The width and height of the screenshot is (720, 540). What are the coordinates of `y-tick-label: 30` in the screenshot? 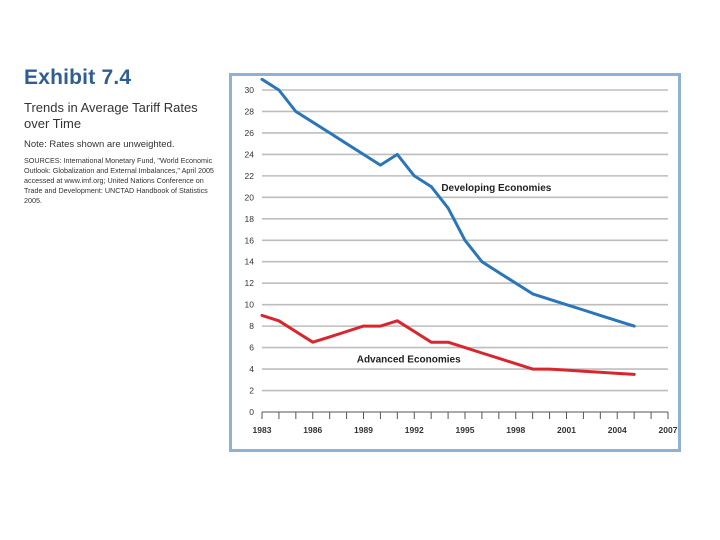 It's located at (250, 90).